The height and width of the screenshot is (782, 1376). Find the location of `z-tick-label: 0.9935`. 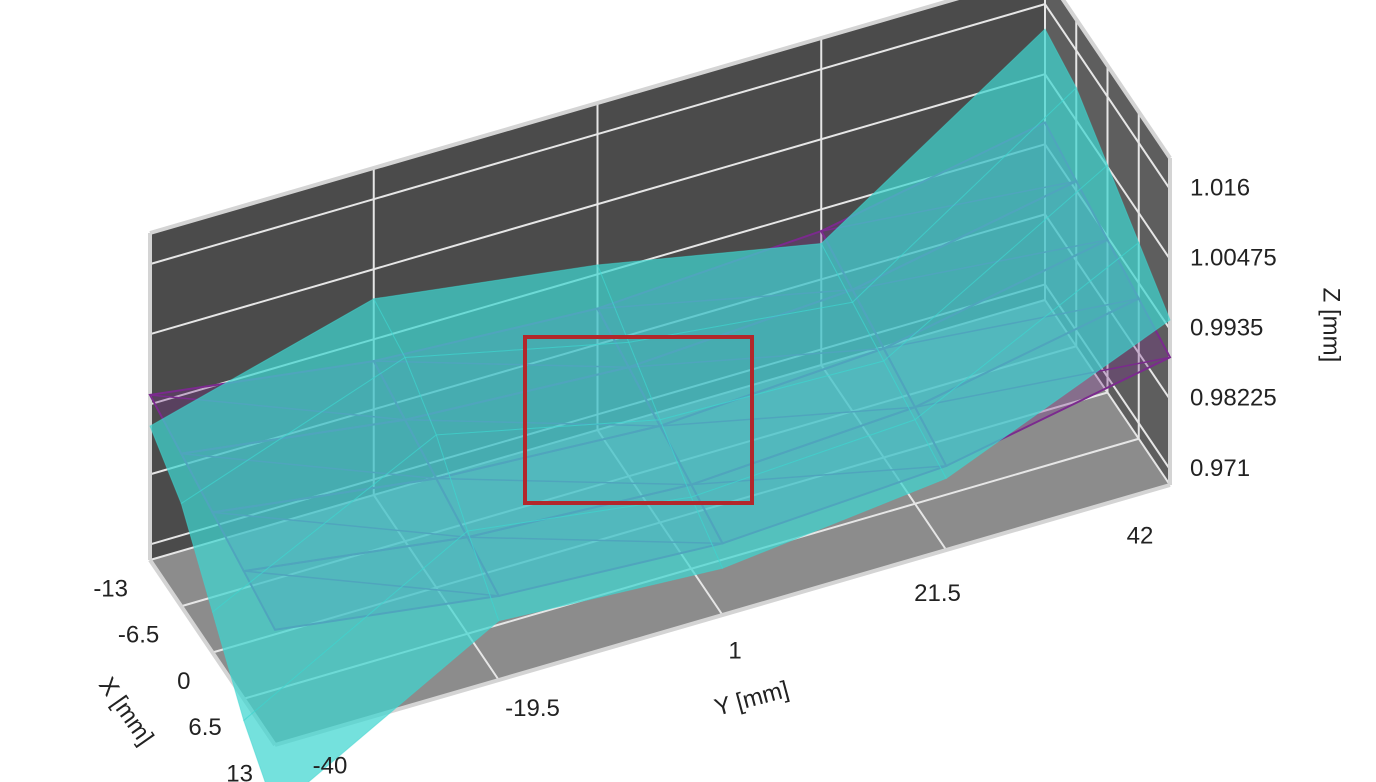

z-tick-label: 0.9935 is located at coordinates (1226, 328).